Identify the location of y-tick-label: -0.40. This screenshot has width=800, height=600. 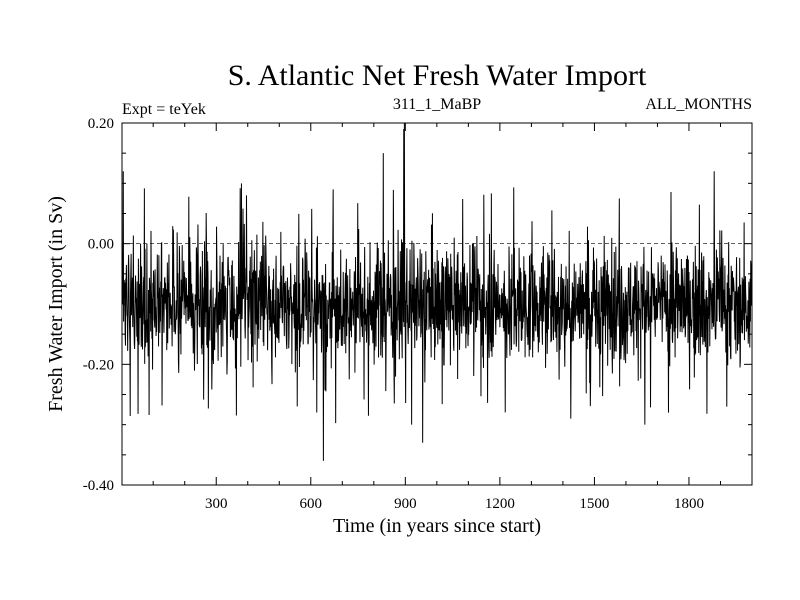
(98, 486).